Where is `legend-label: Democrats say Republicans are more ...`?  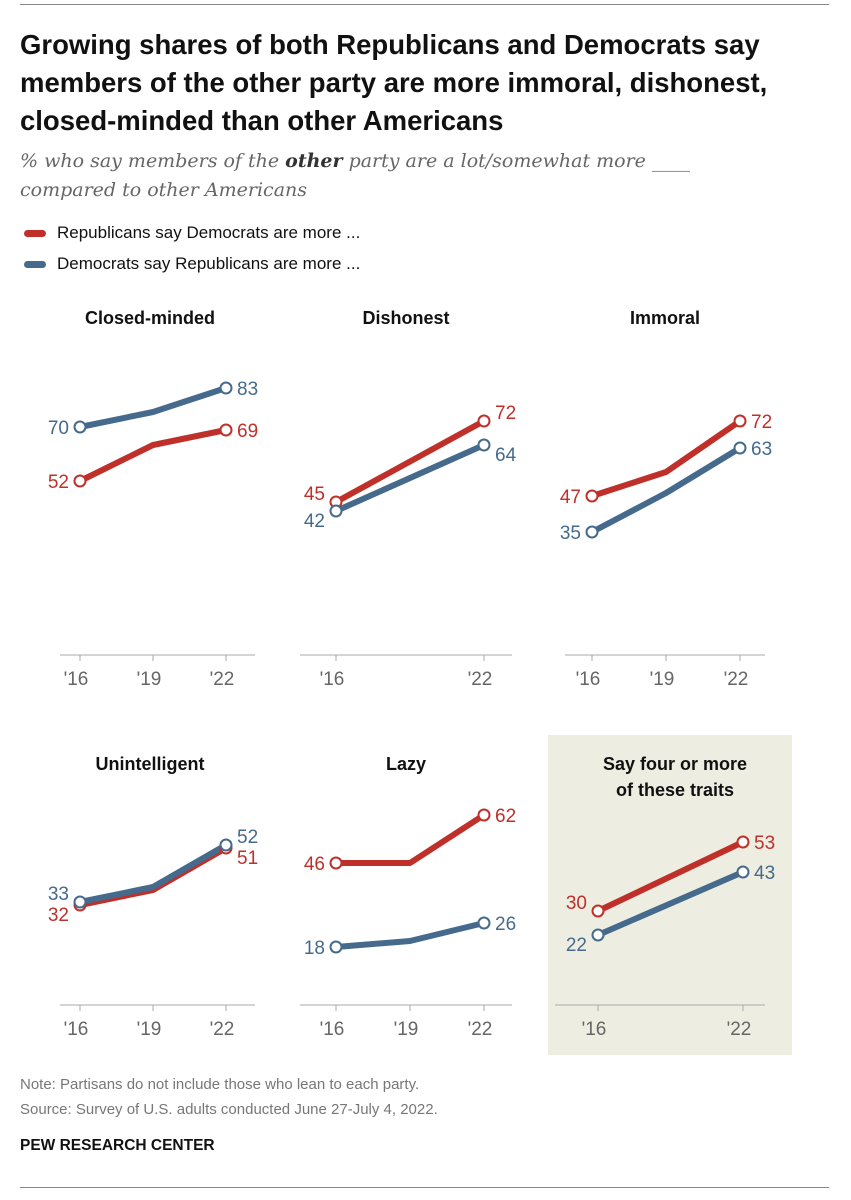
legend-label: Democrats say Republicans are more ... is located at coordinates (209, 263).